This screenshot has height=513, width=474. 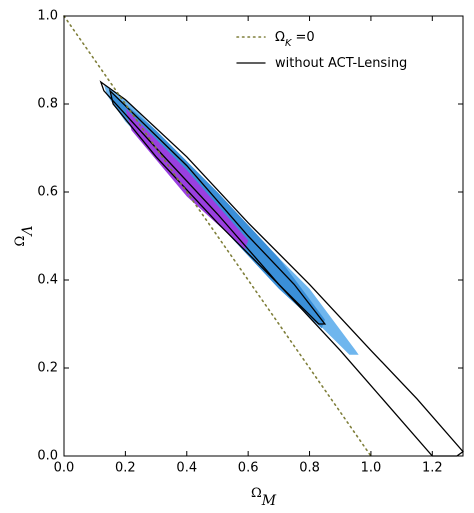 I want to click on label: without ACT-Lensing, so click(x=341, y=63).